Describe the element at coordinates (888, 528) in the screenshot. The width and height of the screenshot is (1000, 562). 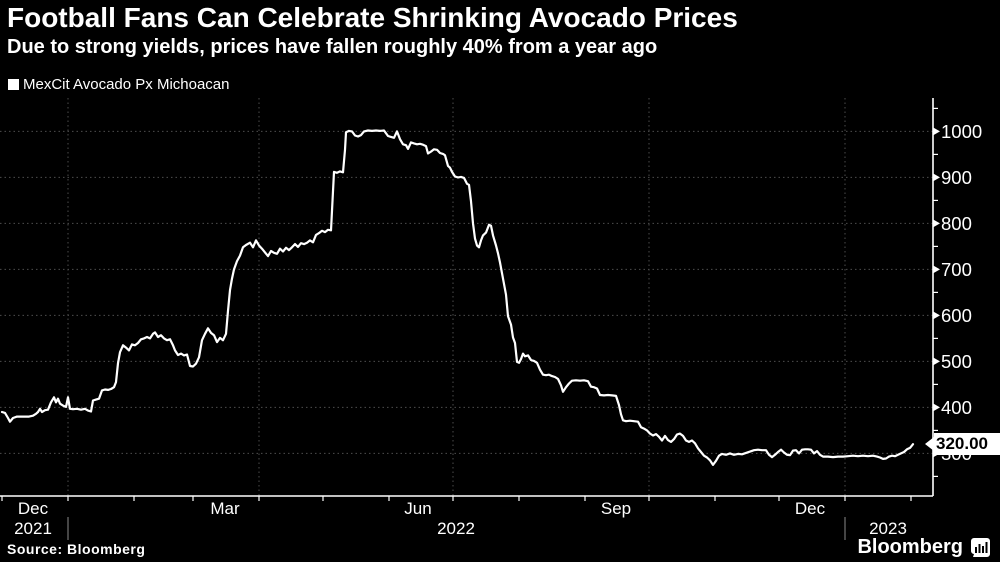
I see `x-axis-year-label: 2023` at that location.